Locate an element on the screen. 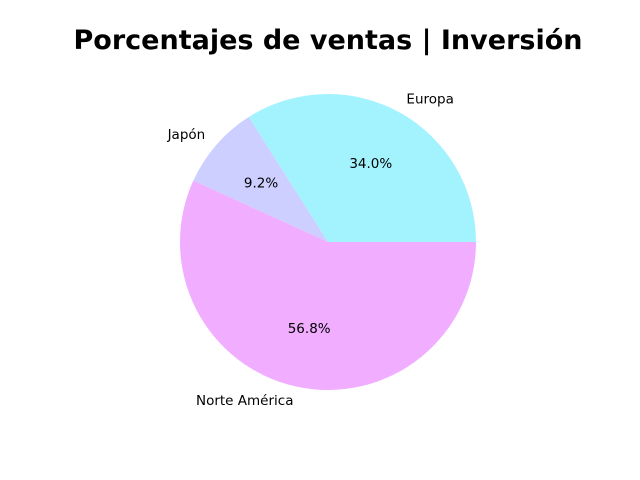  pie-slice-japon is located at coordinates (260, 179).